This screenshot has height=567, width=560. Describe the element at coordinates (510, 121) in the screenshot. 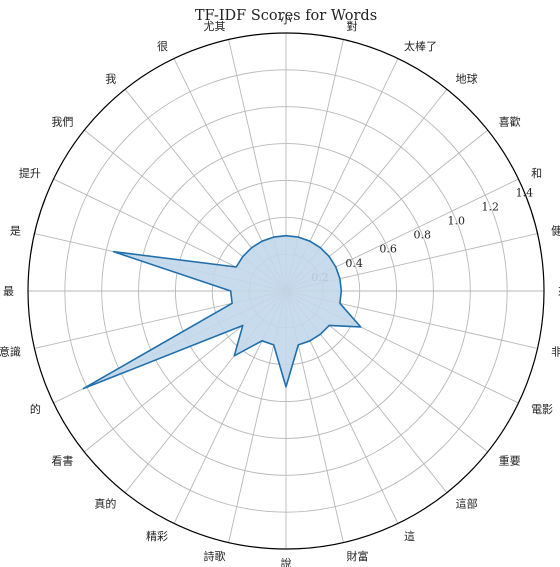

I see `category-label: 喜歡` at that location.